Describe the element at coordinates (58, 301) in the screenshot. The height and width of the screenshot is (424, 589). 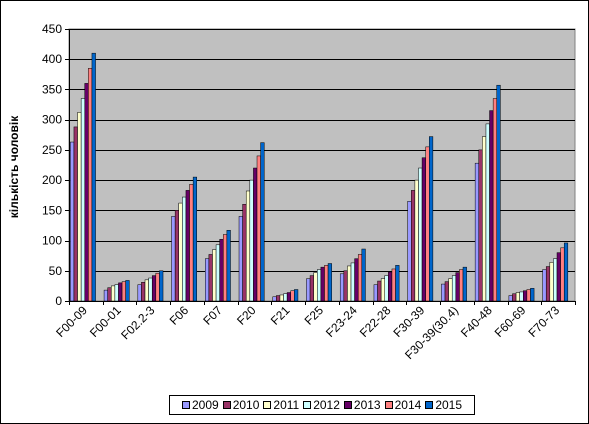
I see `y-tick-label: 0` at that location.